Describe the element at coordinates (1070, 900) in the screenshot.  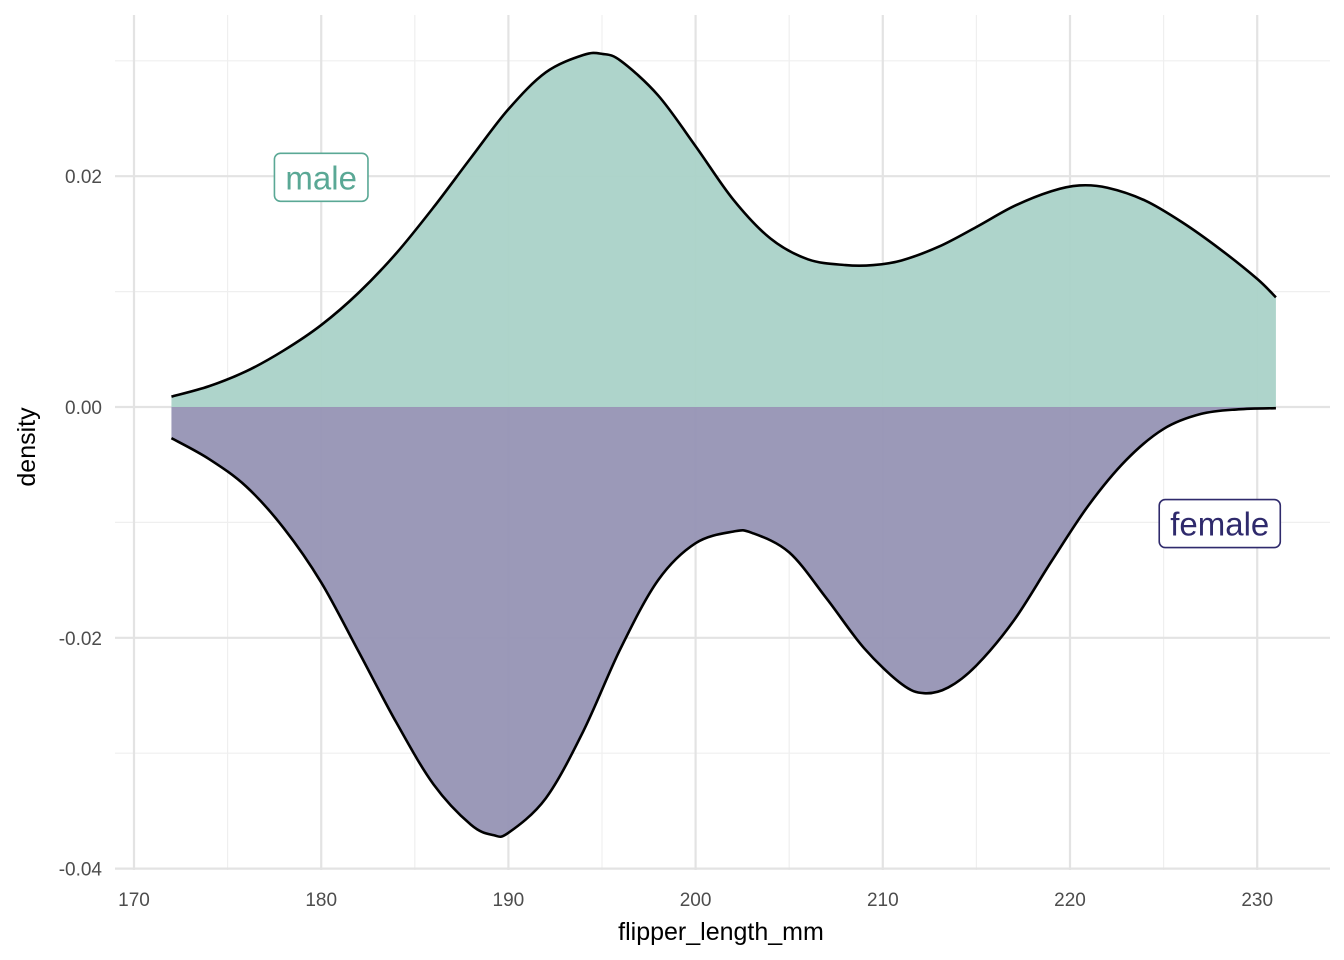
I see `x-tick-label: 220` at that location.